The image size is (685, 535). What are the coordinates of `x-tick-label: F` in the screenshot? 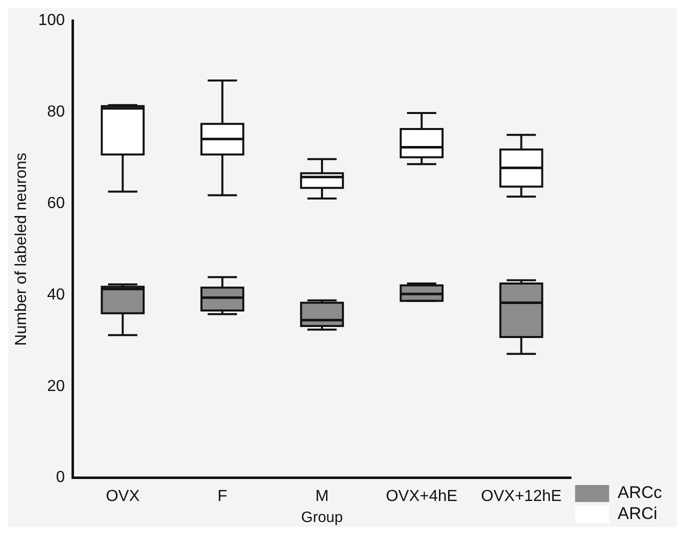 It's located at (222, 496).